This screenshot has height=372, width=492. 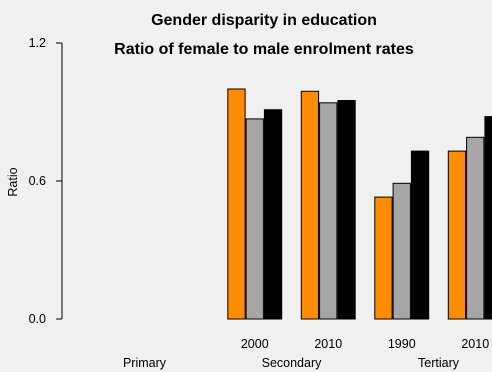 What do you see at coordinates (439, 363) in the screenshot?
I see `x-group-label: Tertiary` at bounding box center [439, 363].